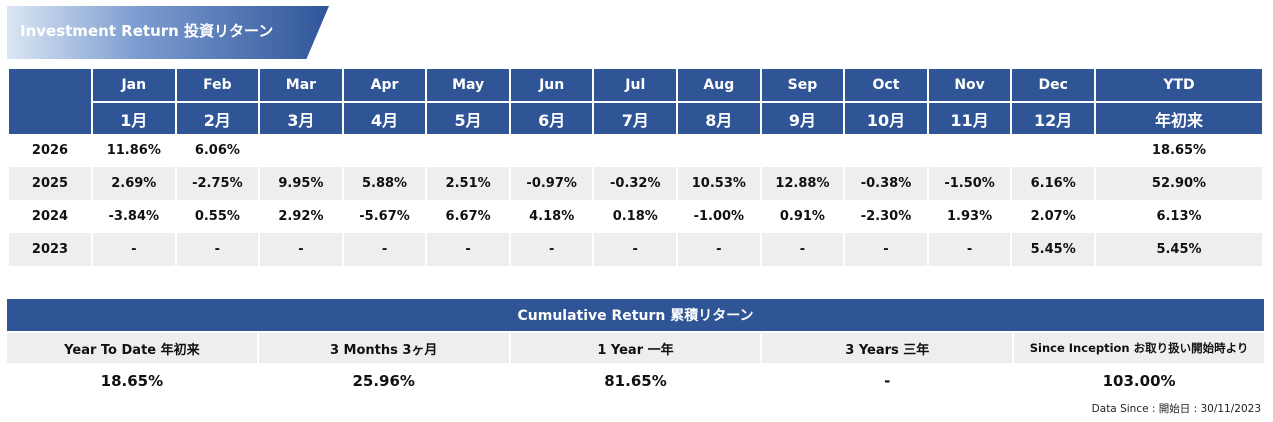 This screenshot has height=422, width=1273. Describe the element at coordinates (551, 183) in the screenshot. I see `return-cell: -0.97%` at that location.